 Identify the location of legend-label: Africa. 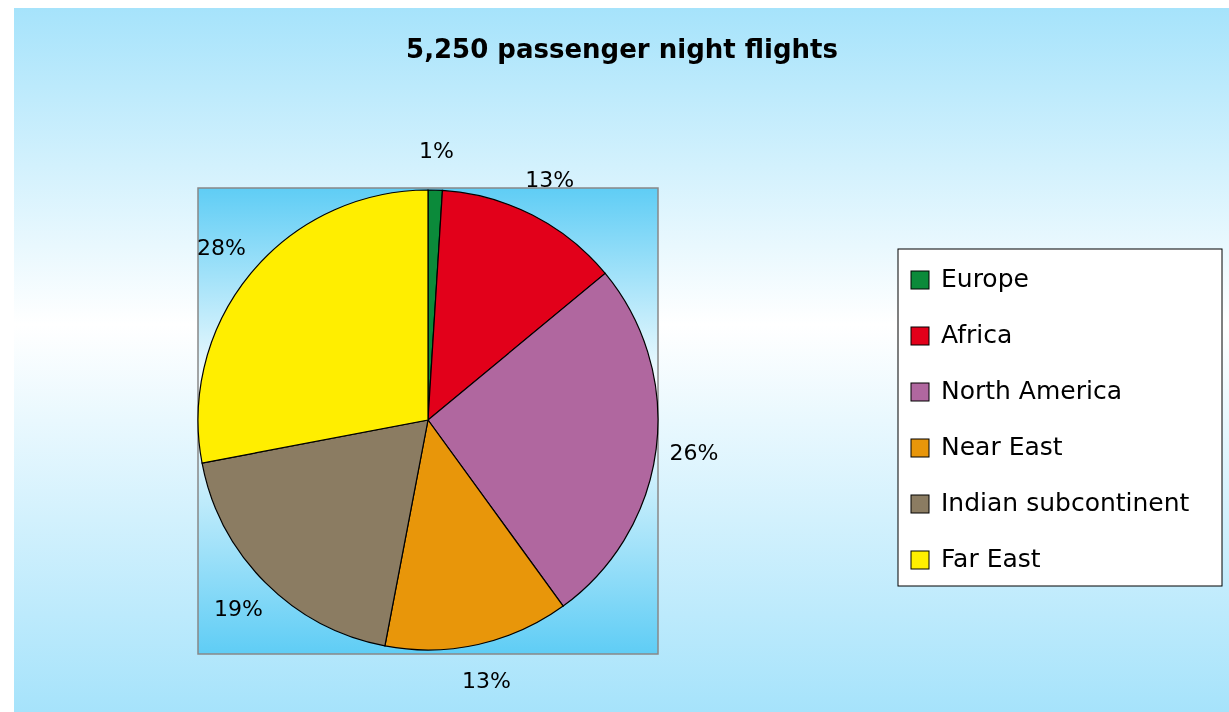
(977, 334).